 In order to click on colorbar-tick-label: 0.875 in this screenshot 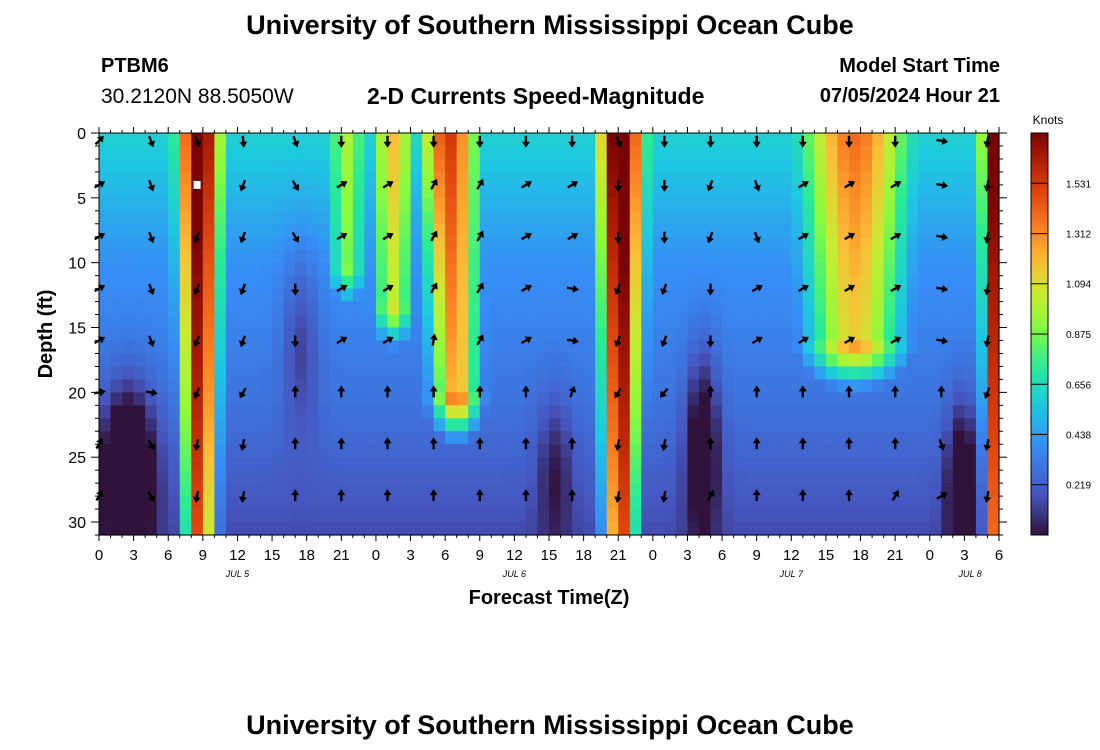, I will do `click(1078, 335)`.